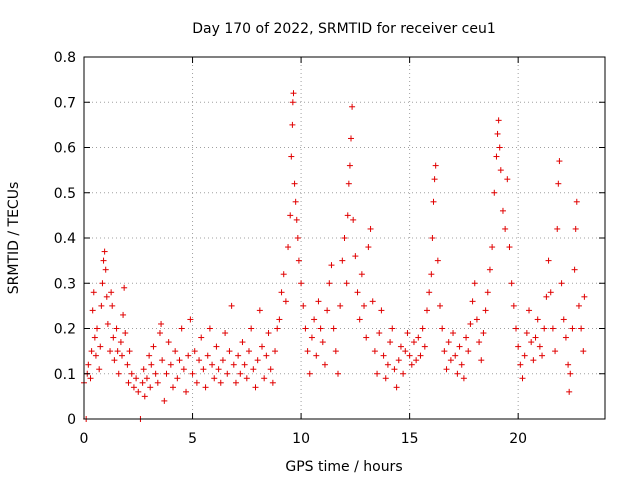 This screenshot has height=480, width=640. What do you see at coordinates (65, 375) in the screenshot?
I see `y-tick-label: 0.1` at bounding box center [65, 375].